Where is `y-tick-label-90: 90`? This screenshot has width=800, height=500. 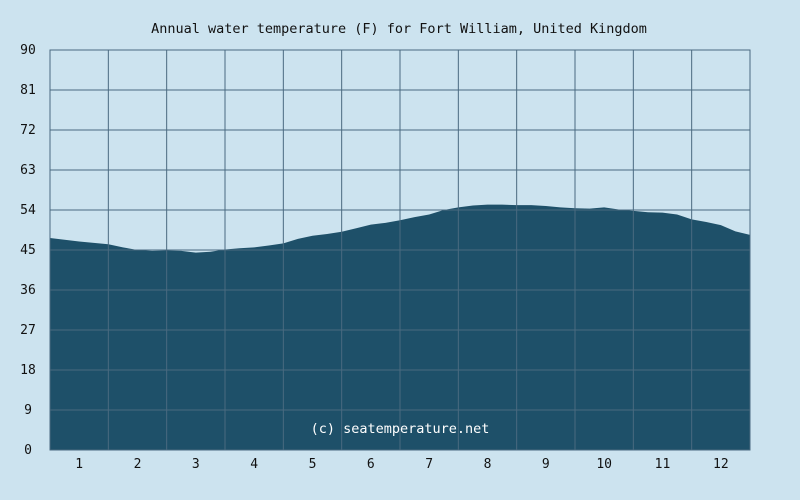
y-tick-label-90: 90 is located at coordinates (28, 50).